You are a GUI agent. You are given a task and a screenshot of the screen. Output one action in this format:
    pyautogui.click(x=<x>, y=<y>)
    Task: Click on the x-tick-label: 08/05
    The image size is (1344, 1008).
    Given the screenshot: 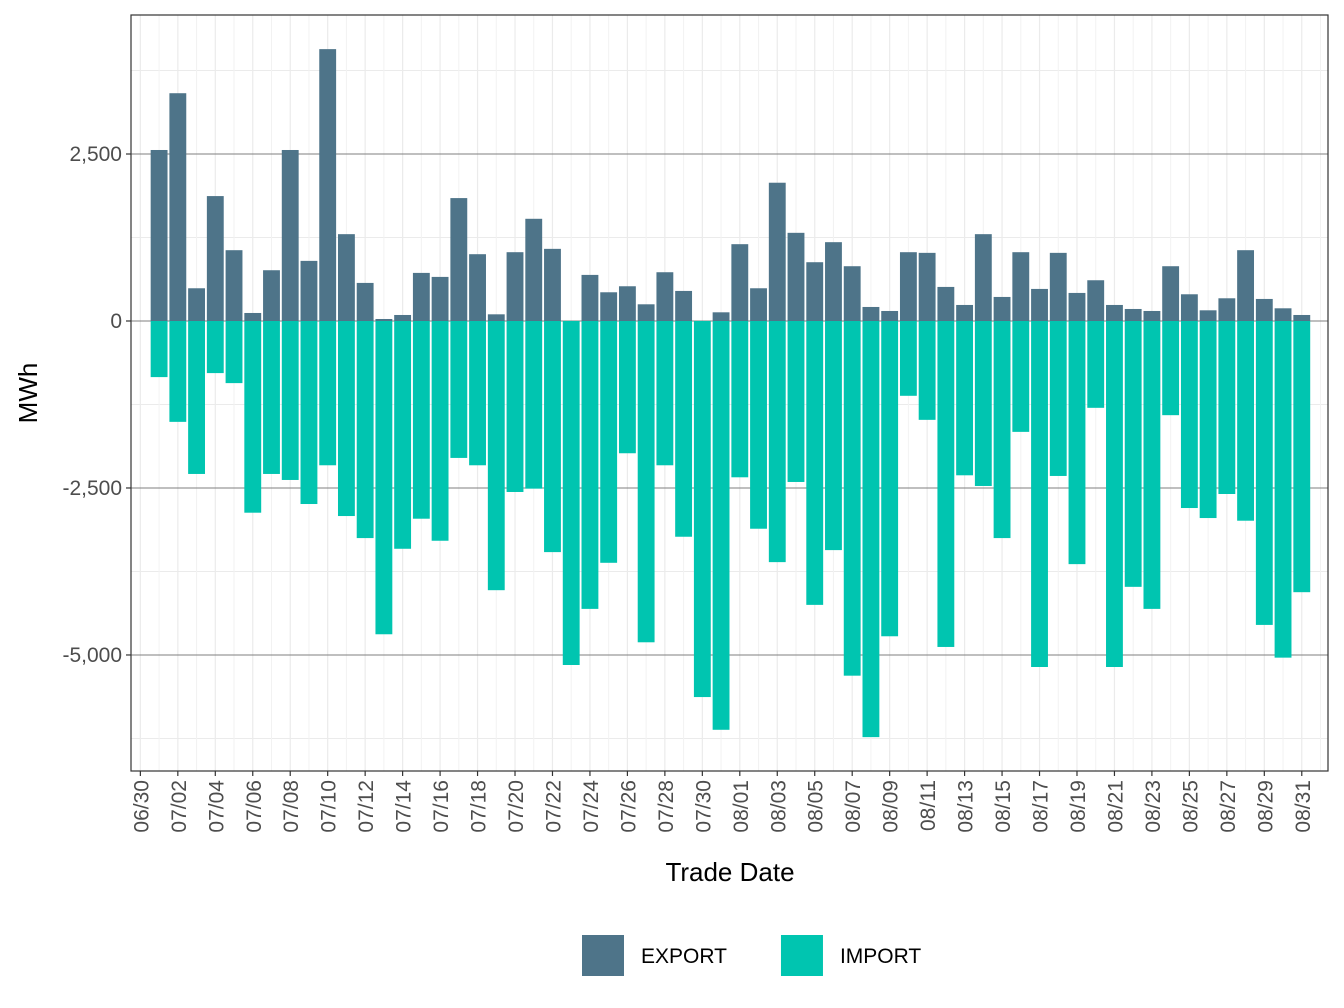 What is the action you would take?
    pyautogui.click(x=816, y=806)
    